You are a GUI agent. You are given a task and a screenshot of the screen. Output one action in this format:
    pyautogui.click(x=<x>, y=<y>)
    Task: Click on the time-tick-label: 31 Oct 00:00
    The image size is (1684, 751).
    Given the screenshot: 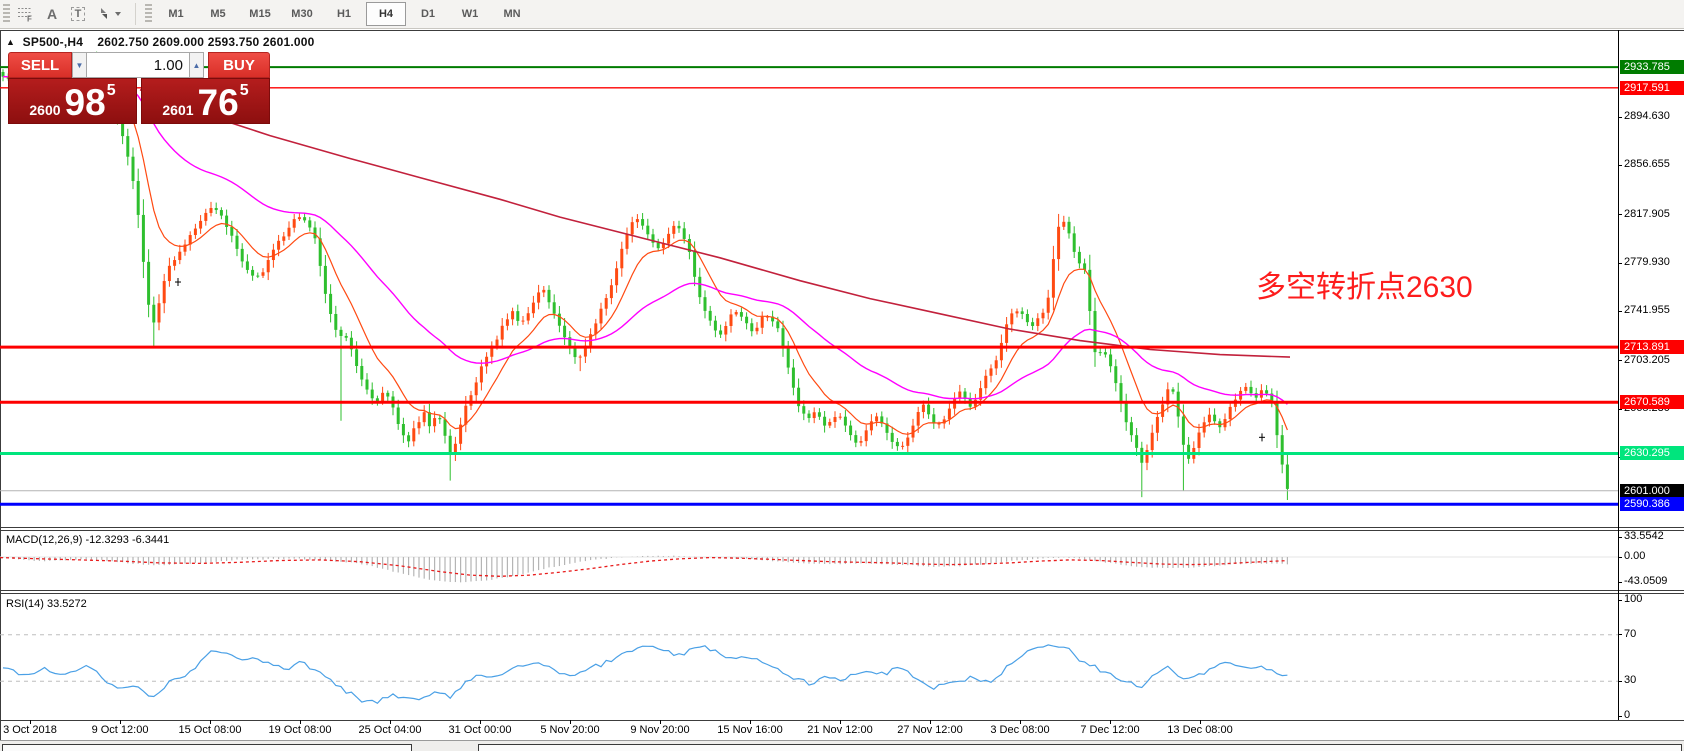 What is the action you would take?
    pyautogui.click(x=480, y=730)
    